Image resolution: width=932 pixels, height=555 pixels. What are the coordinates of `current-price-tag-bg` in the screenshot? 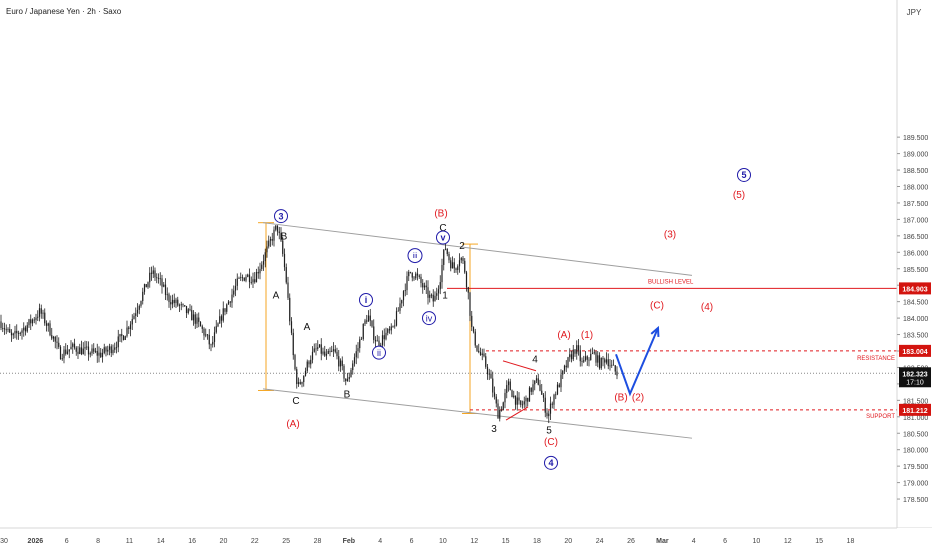 It's located at (915, 377).